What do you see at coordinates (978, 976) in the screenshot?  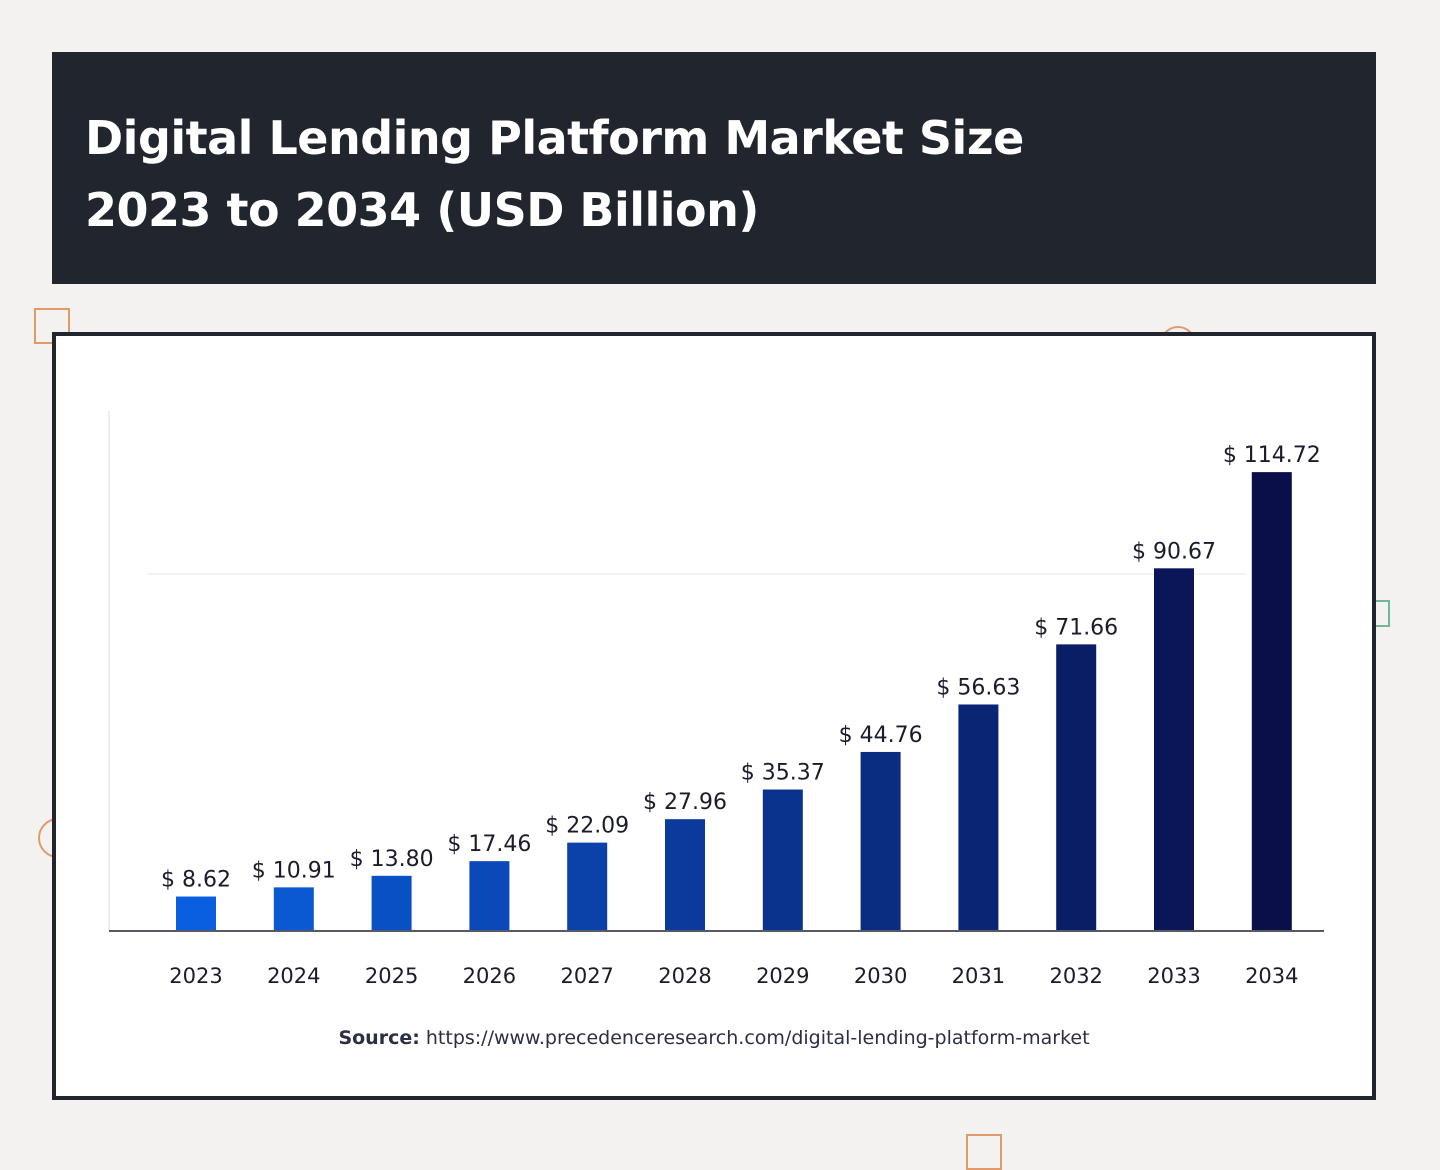 I see `x-tick-label-2031: 2031` at bounding box center [978, 976].